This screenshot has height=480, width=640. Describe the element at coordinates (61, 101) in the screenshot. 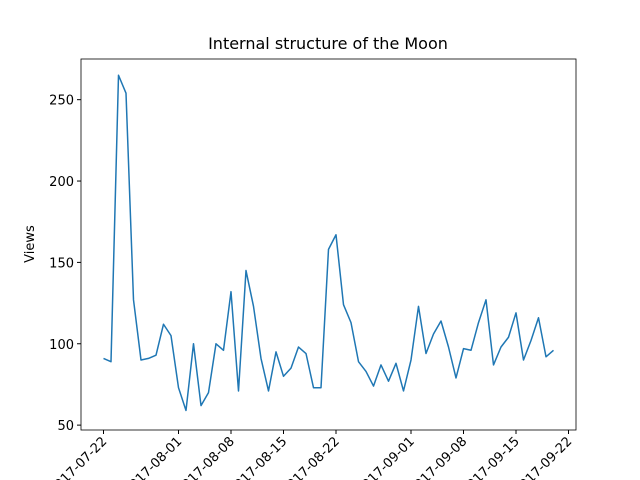

I see `y-tick-label: 250` at that location.